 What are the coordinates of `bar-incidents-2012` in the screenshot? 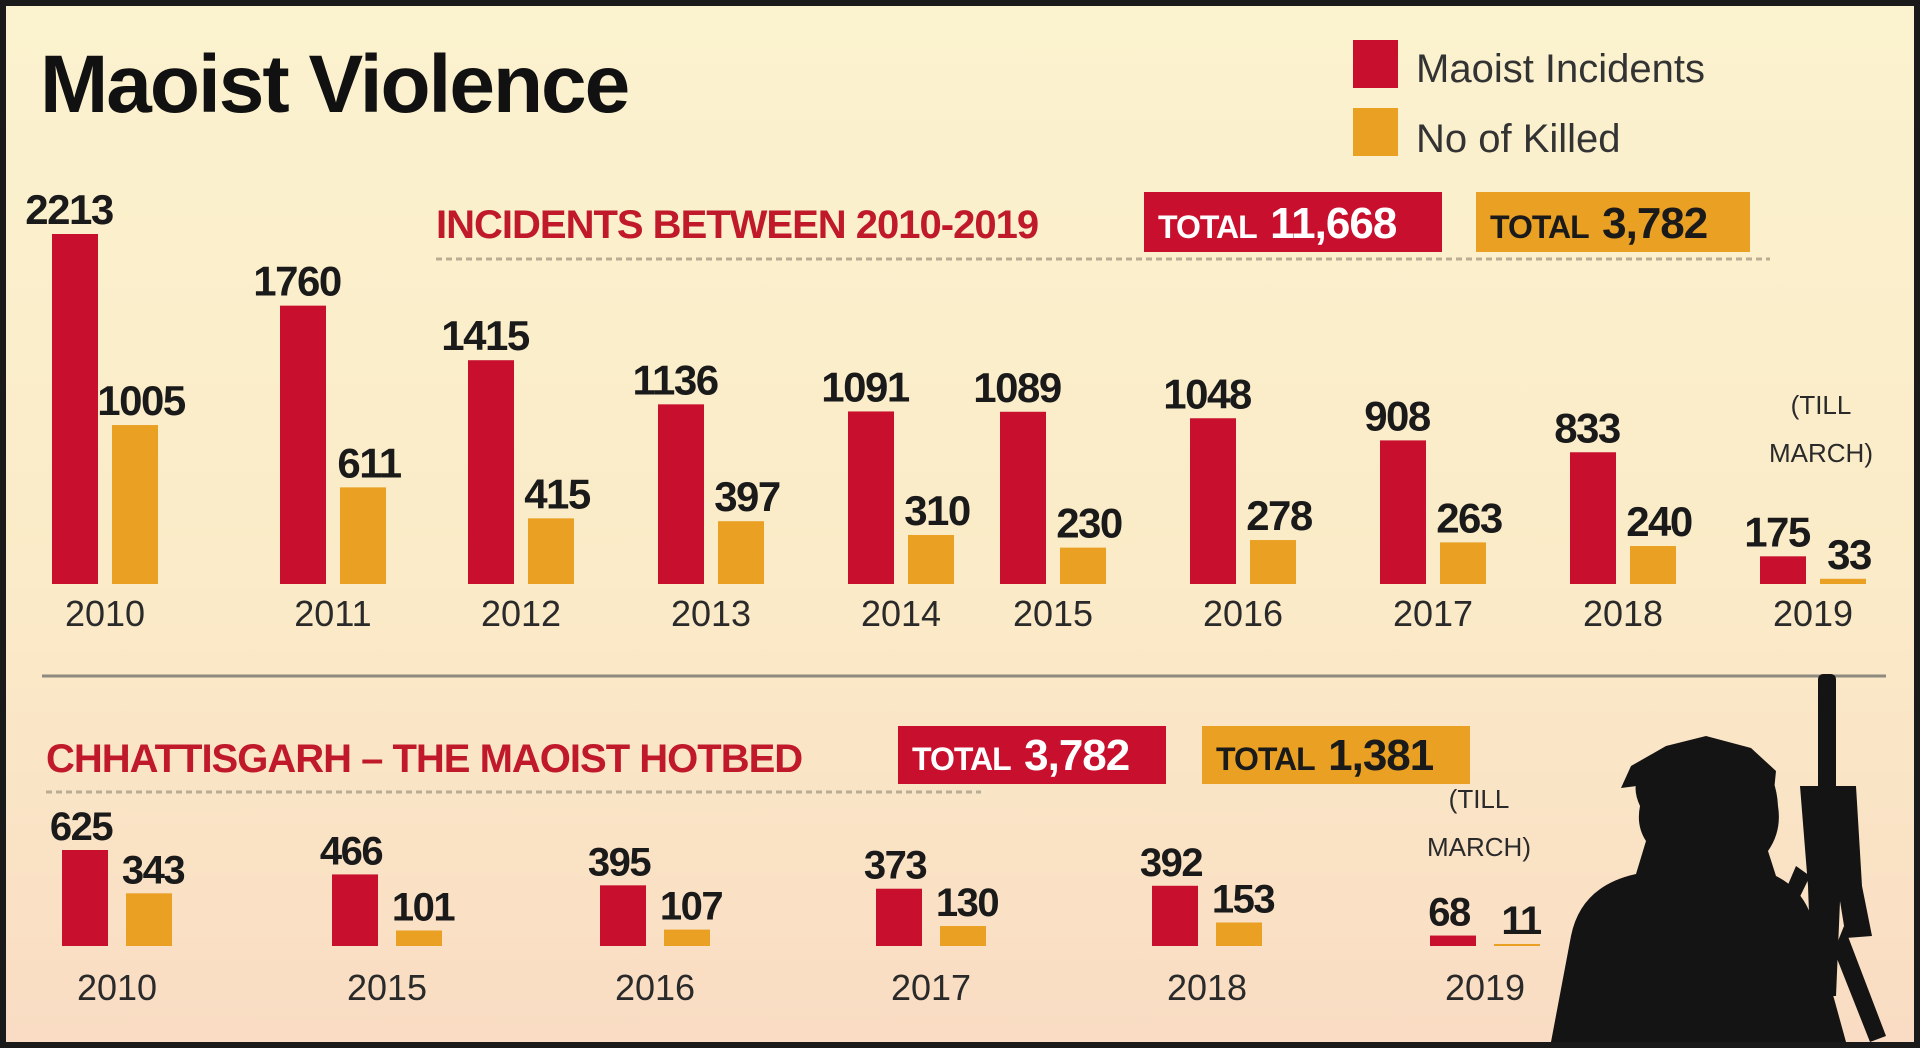 It's located at (491, 472).